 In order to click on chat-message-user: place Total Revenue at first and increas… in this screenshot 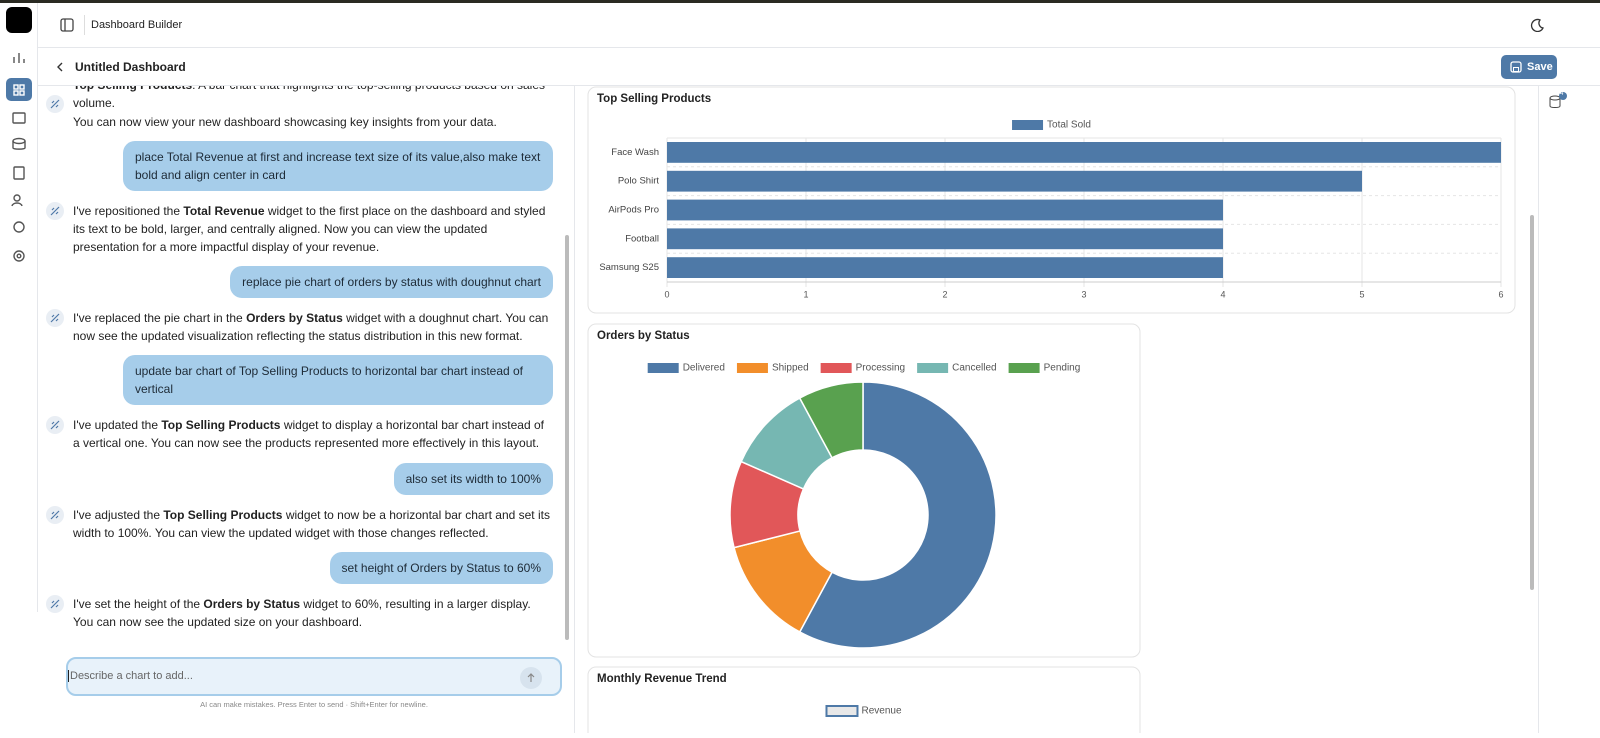, I will do `click(338, 166)`.